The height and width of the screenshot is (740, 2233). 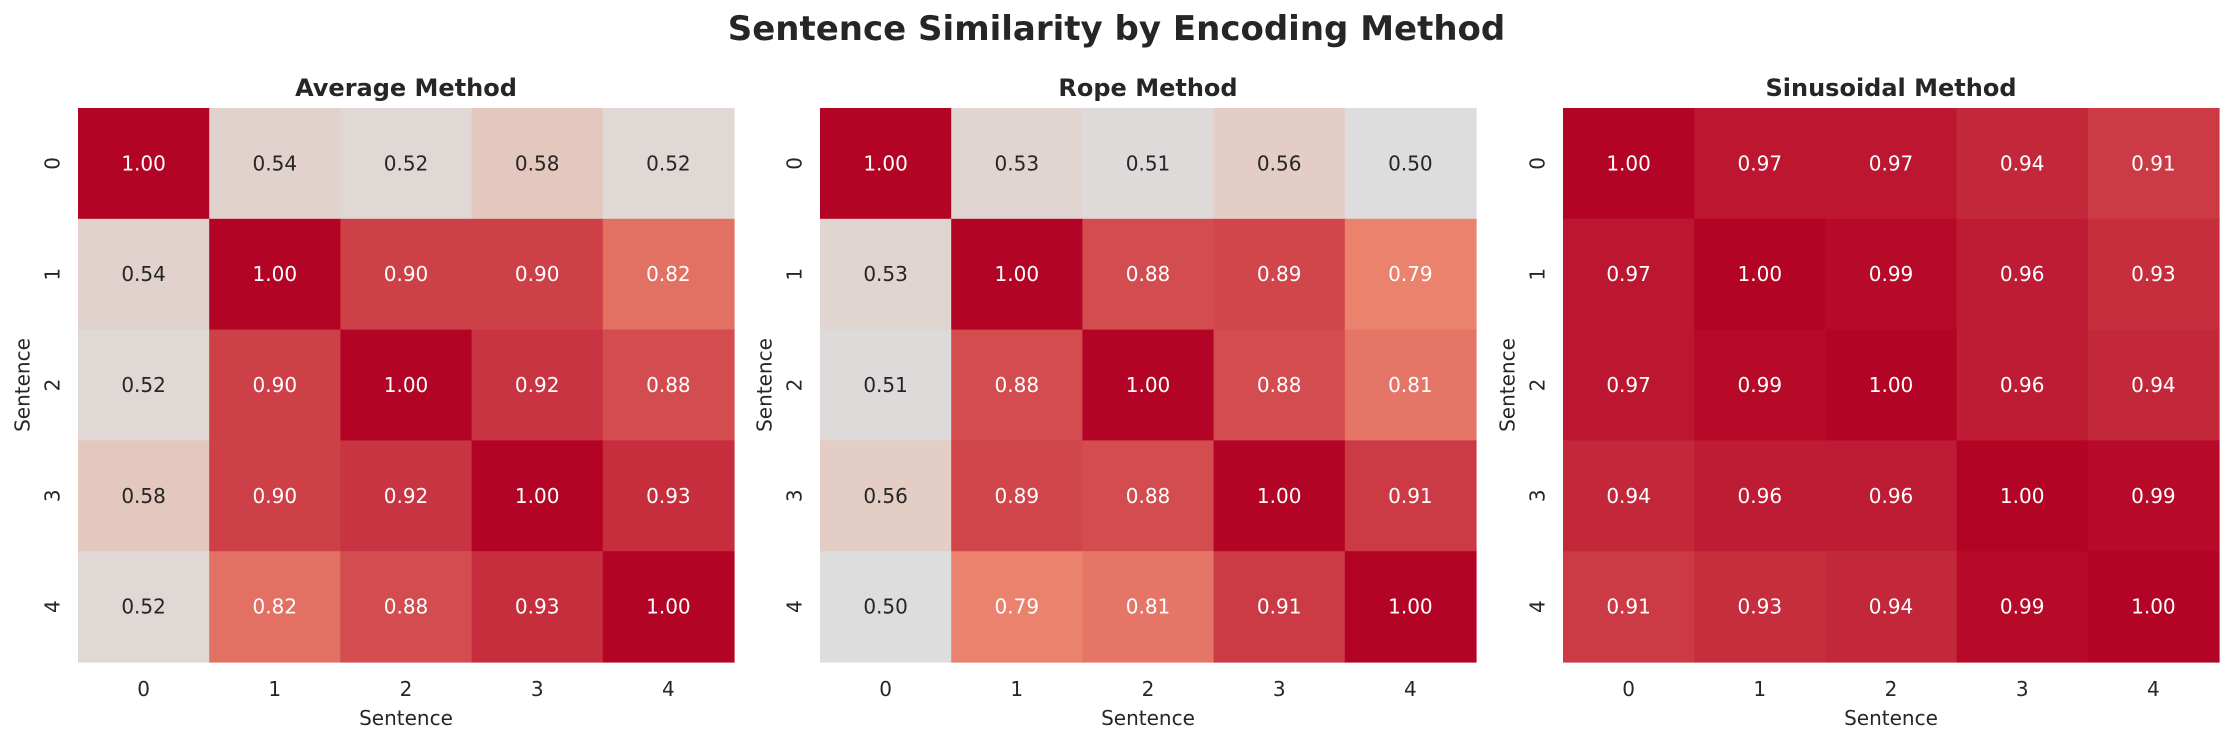 What do you see at coordinates (1891, 689) in the screenshot?
I see `x-tick-label: 2` at bounding box center [1891, 689].